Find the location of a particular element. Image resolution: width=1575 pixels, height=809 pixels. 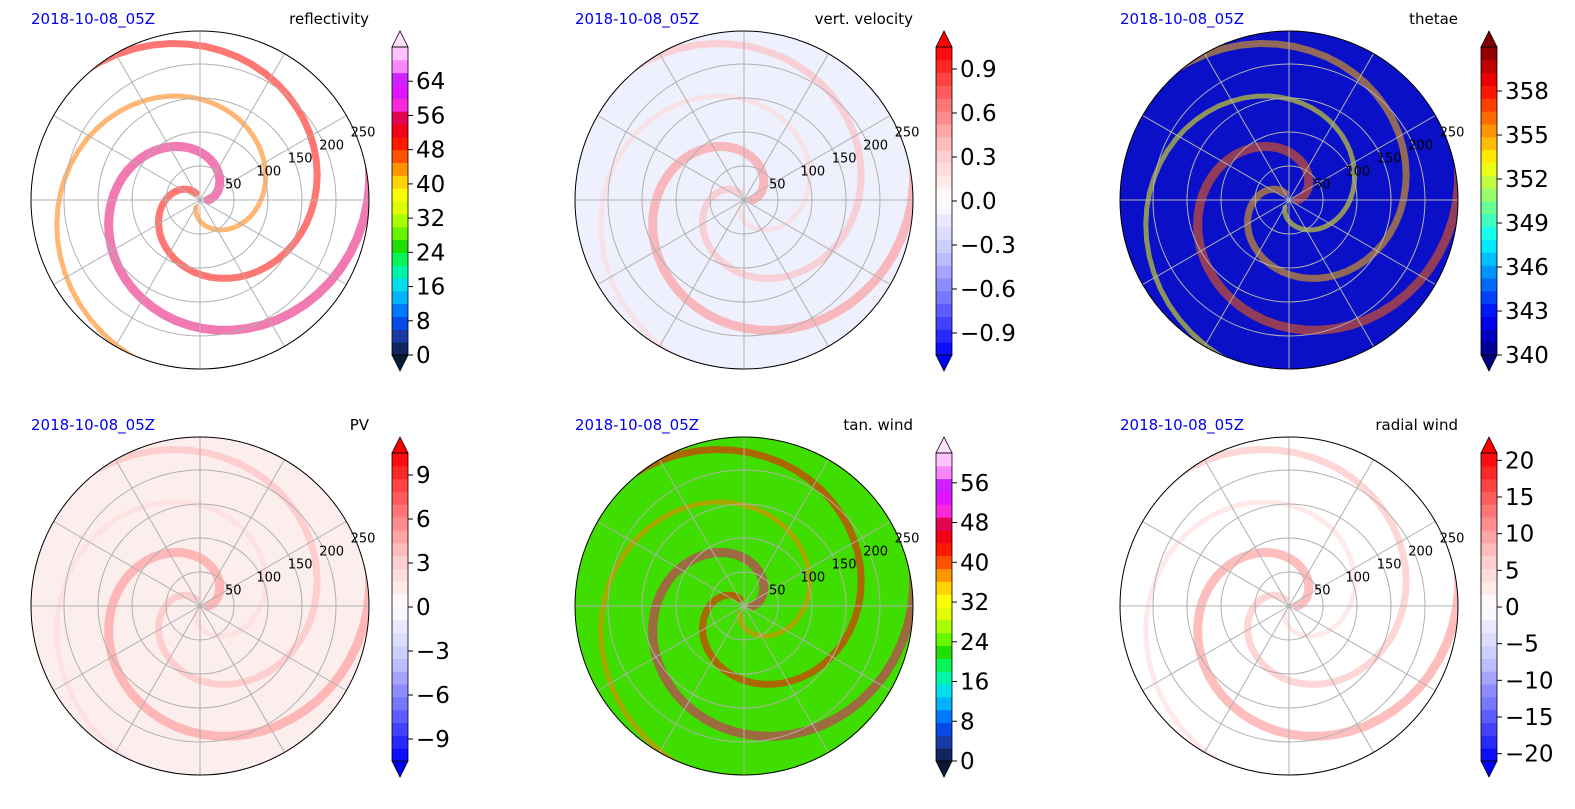

colorbar-tick-label: 48 is located at coordinates (430, 151).